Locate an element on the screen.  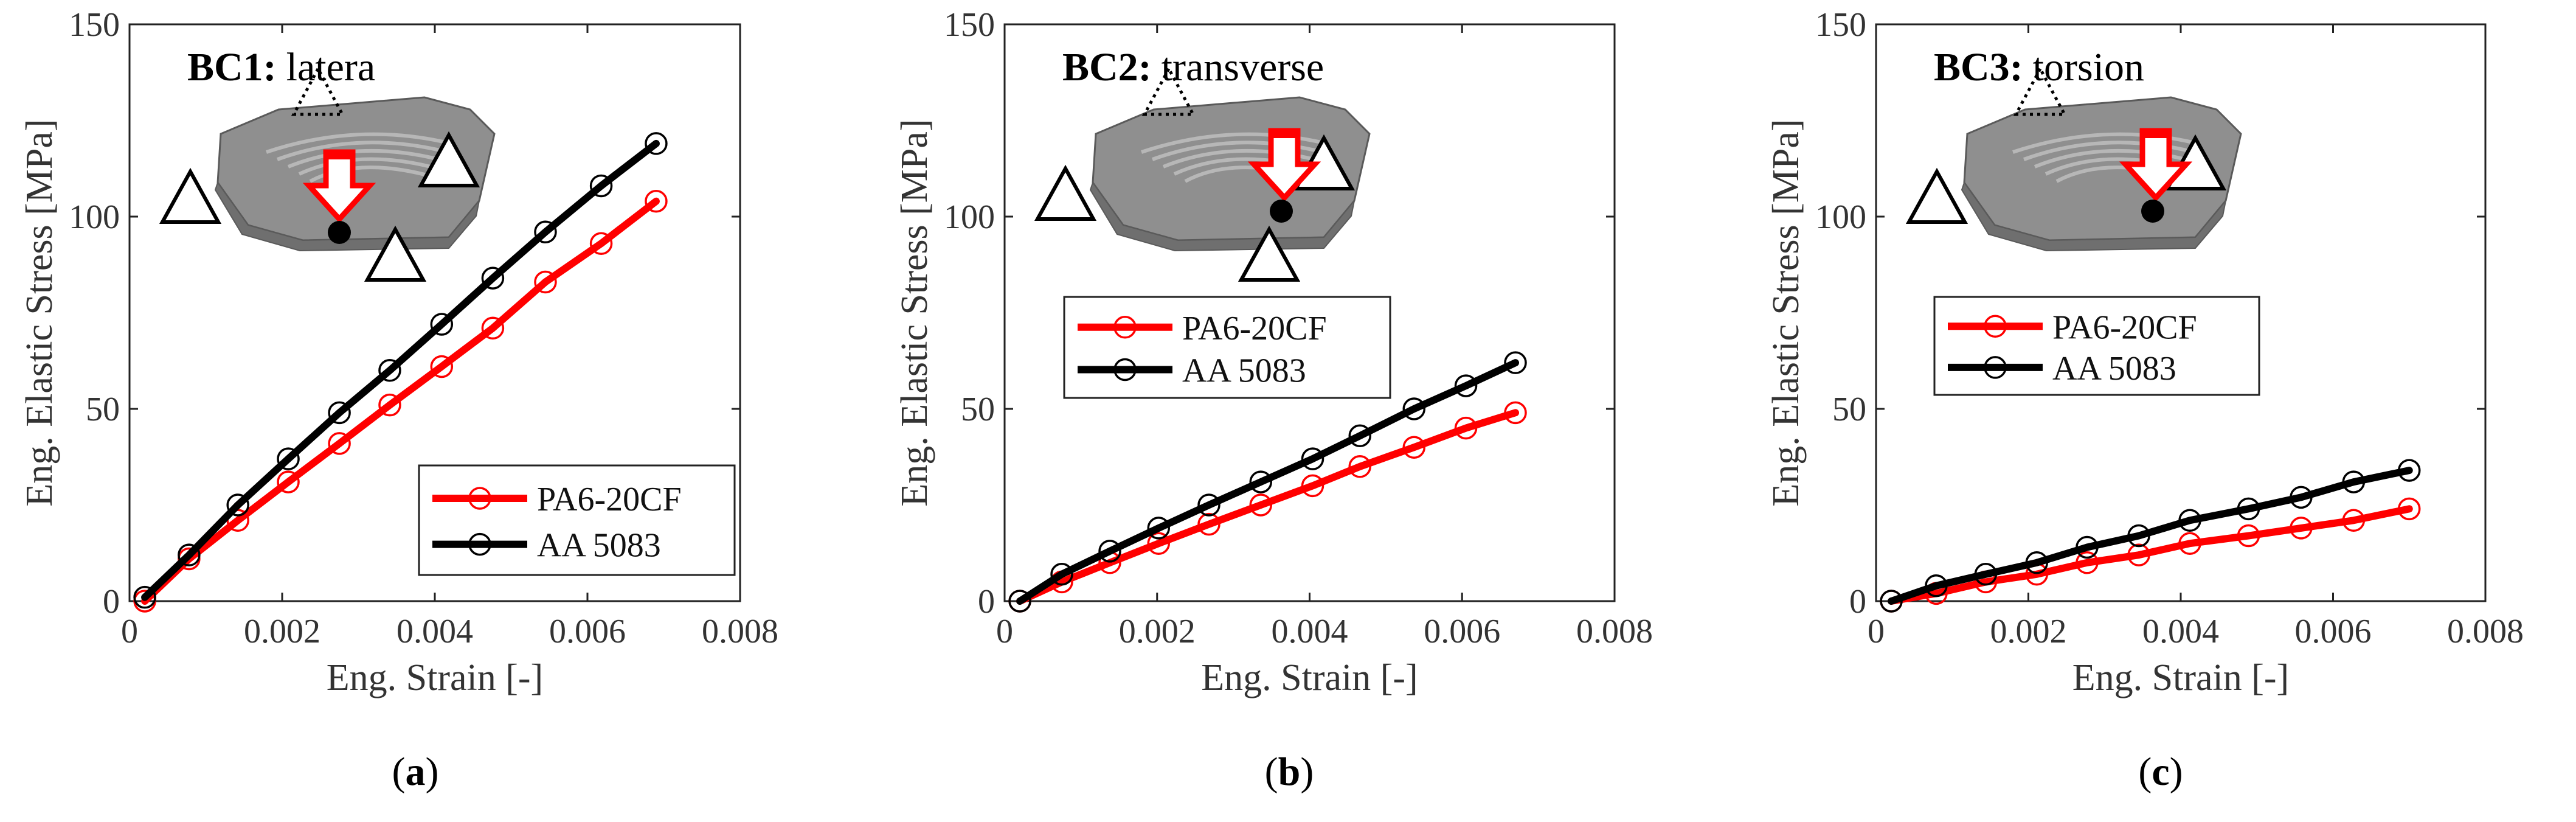
bc-description: latera is located at coordinates (331, 67).